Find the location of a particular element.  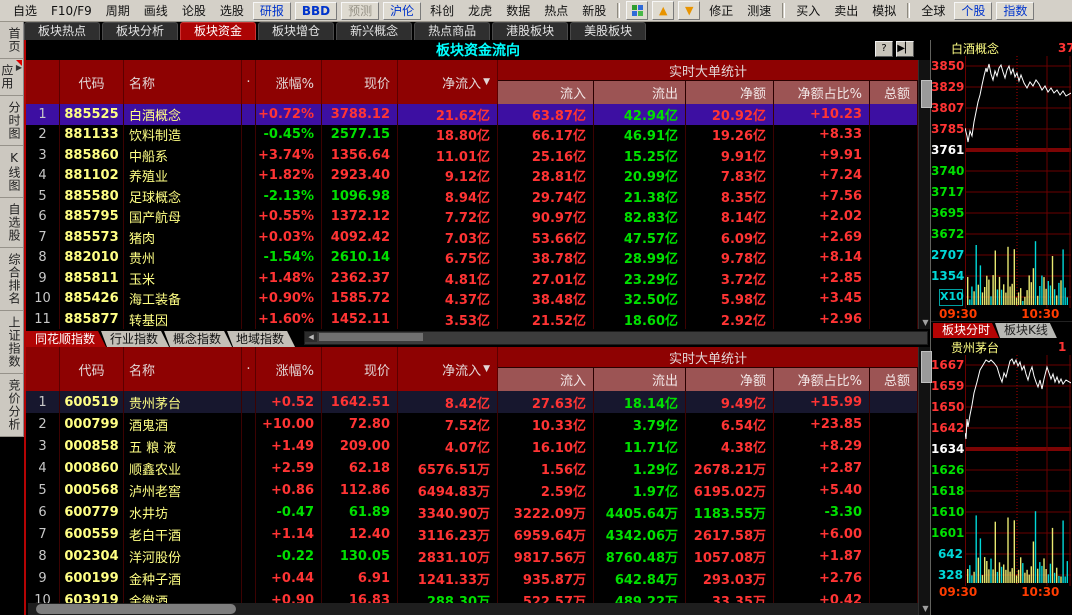

help-button: ? is located at coordinates (884, 49).